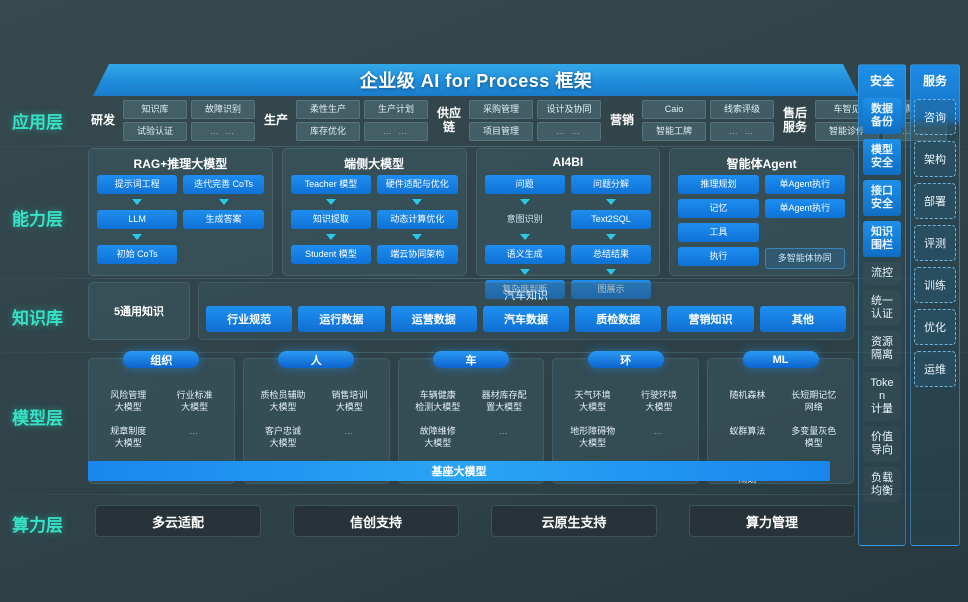  Describe the element at coordinates (814, 401) in the screenshot. I see `model-item: 长短期记忆 网络` at that location.